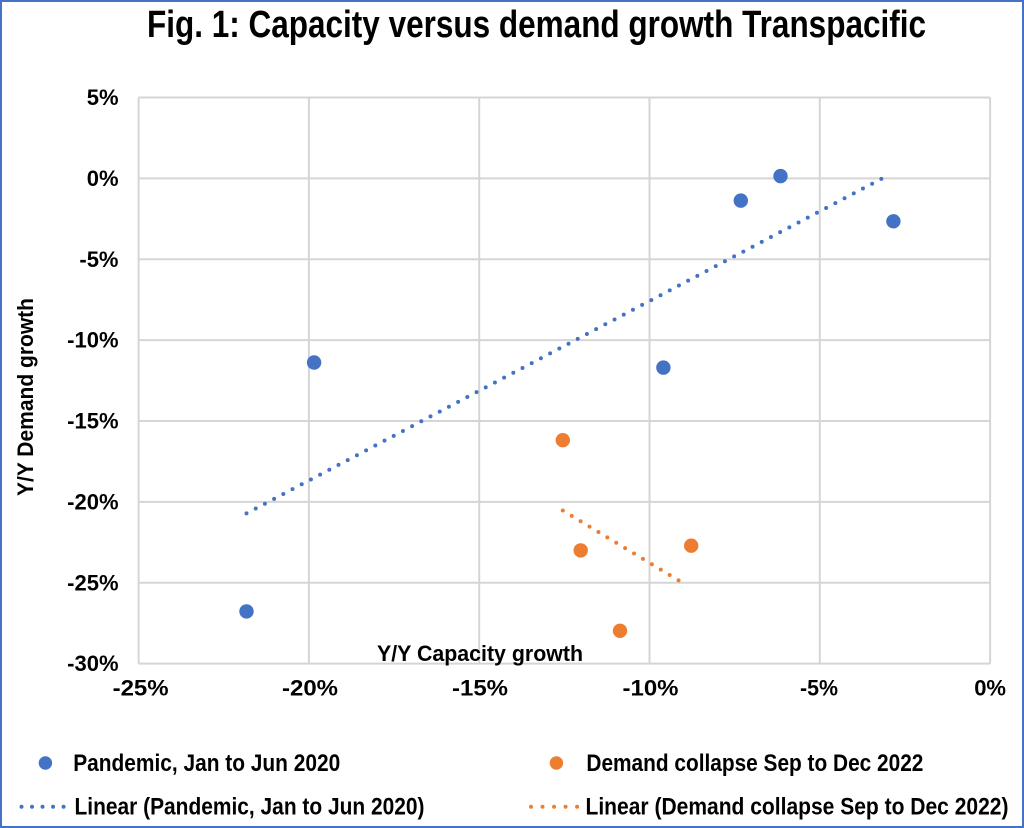 The image size is (1024, 828). What do you see at coordinates (480, 653) in the screenshot?
I see `svg-text: Y/Y Capacity growth` at bounding box center [480, 653].